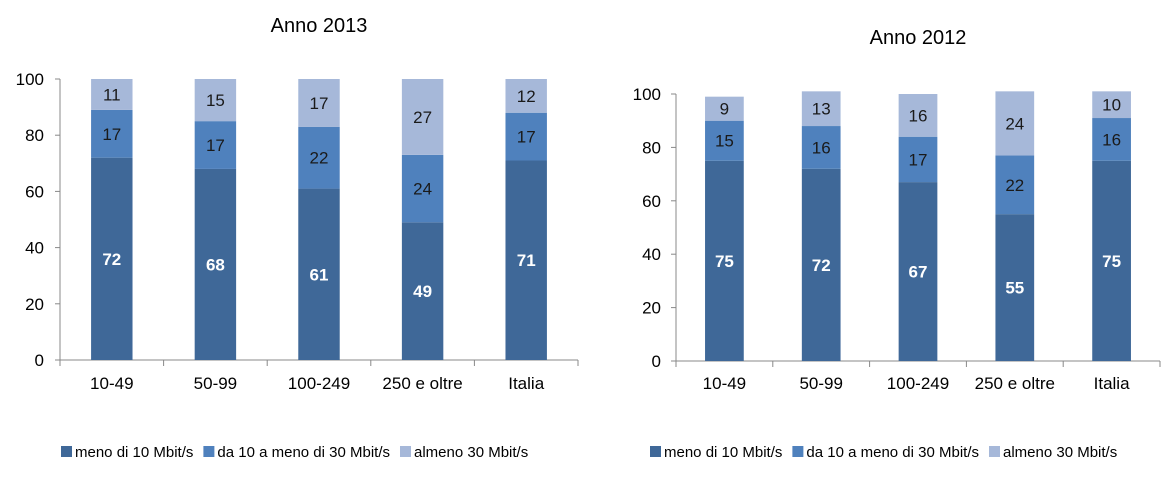  What do you see at coordinates (526, 383) in the screenshot?
I see `category-label-0-4: Italia` at bounding box center [526, 383].